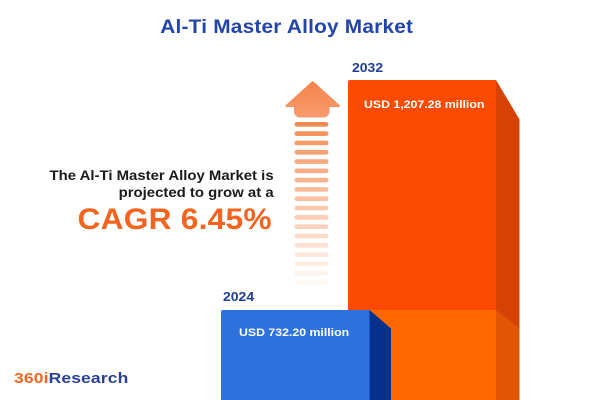  I want to click on growth-description-line2: projected to grow at a, so click(196, 192).